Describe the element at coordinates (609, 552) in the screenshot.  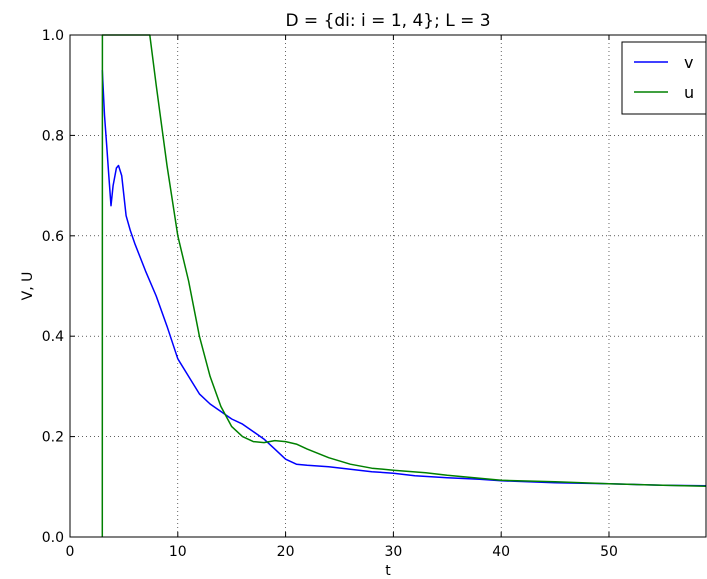
I see `x-tick-label: 50` at that location.